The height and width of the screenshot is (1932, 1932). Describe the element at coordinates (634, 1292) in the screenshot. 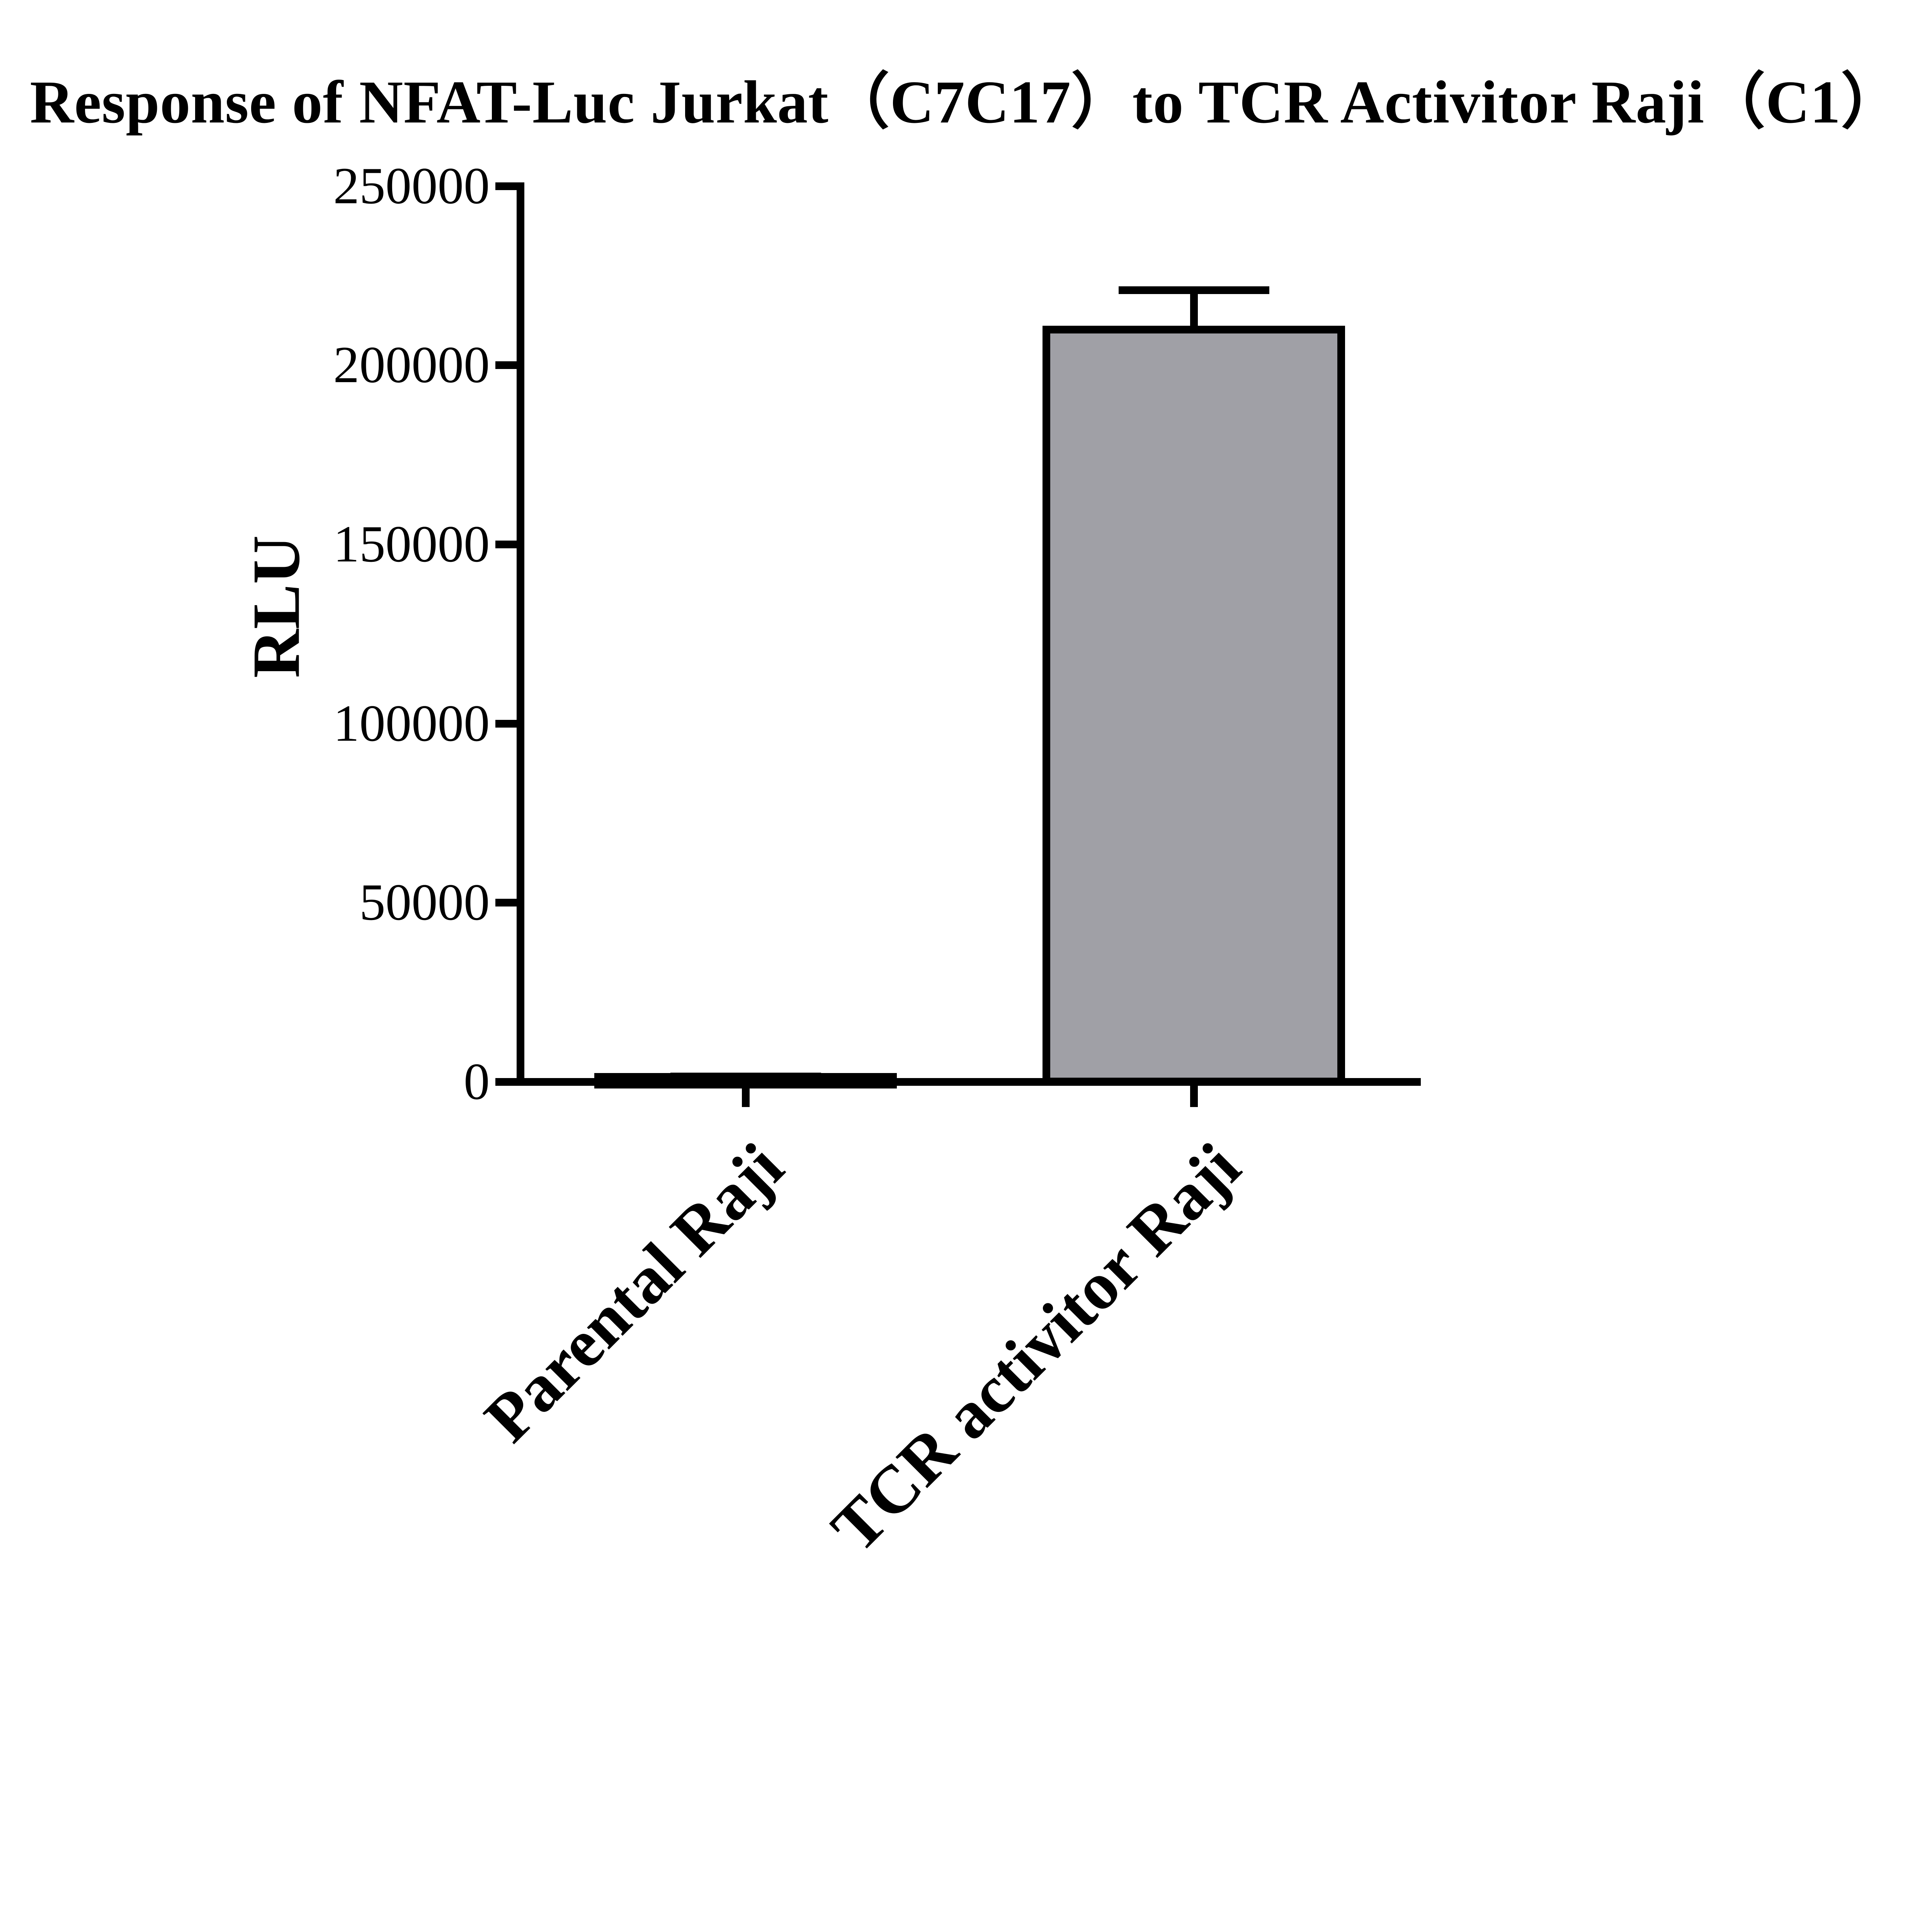

I see `x-category-label-parental-raji: Parental Raji` at that location.